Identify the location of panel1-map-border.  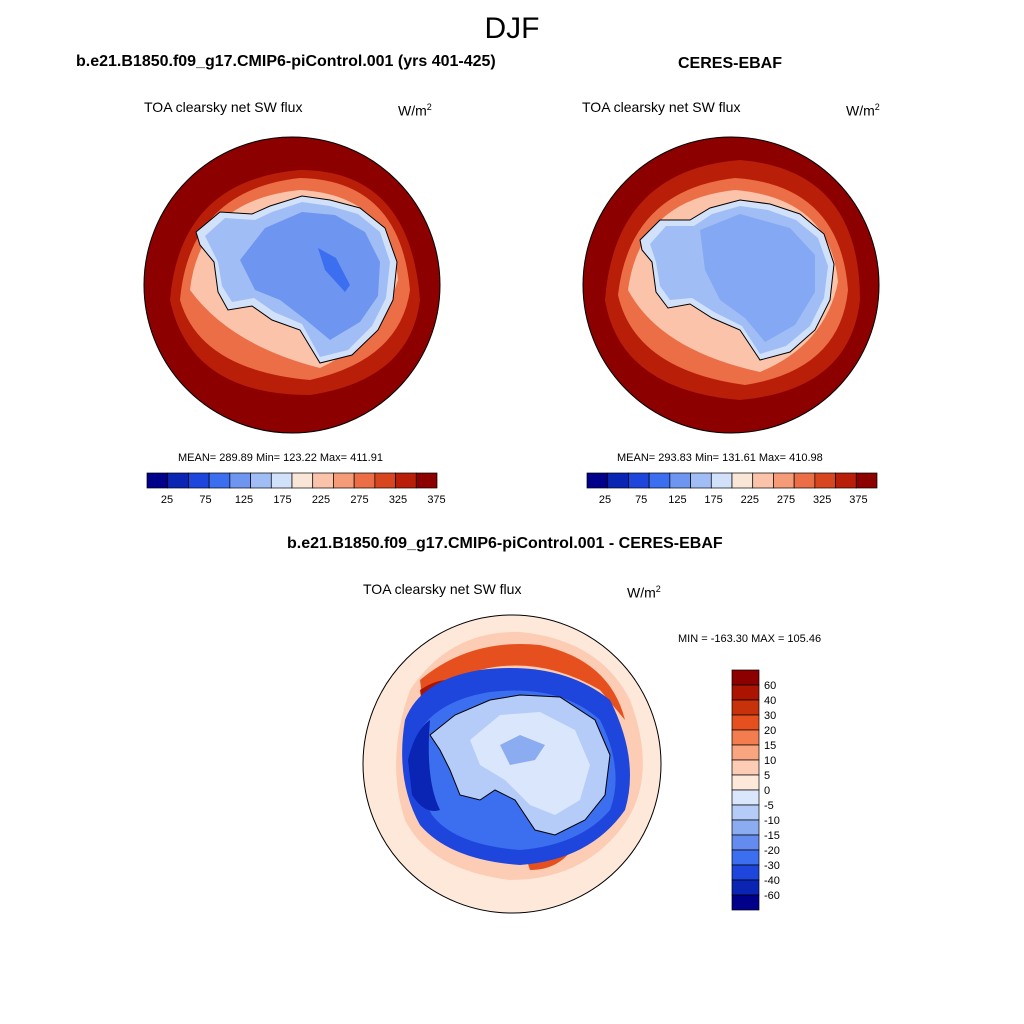
(292, 285).